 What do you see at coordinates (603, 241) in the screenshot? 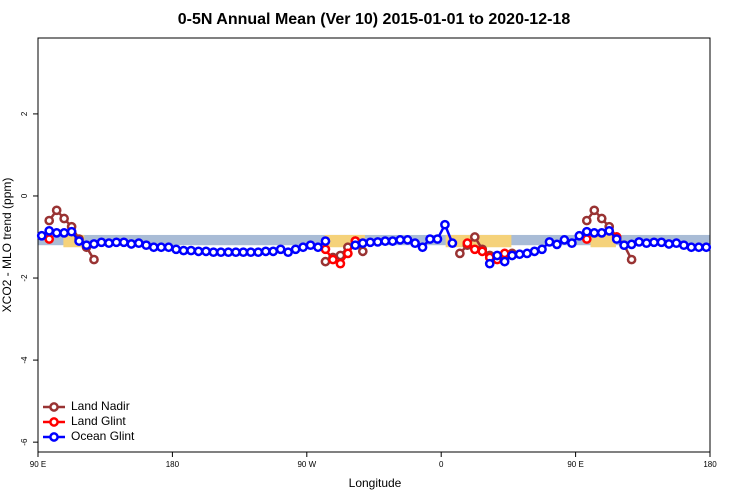
I see `band` at bounding box center [603, 241].